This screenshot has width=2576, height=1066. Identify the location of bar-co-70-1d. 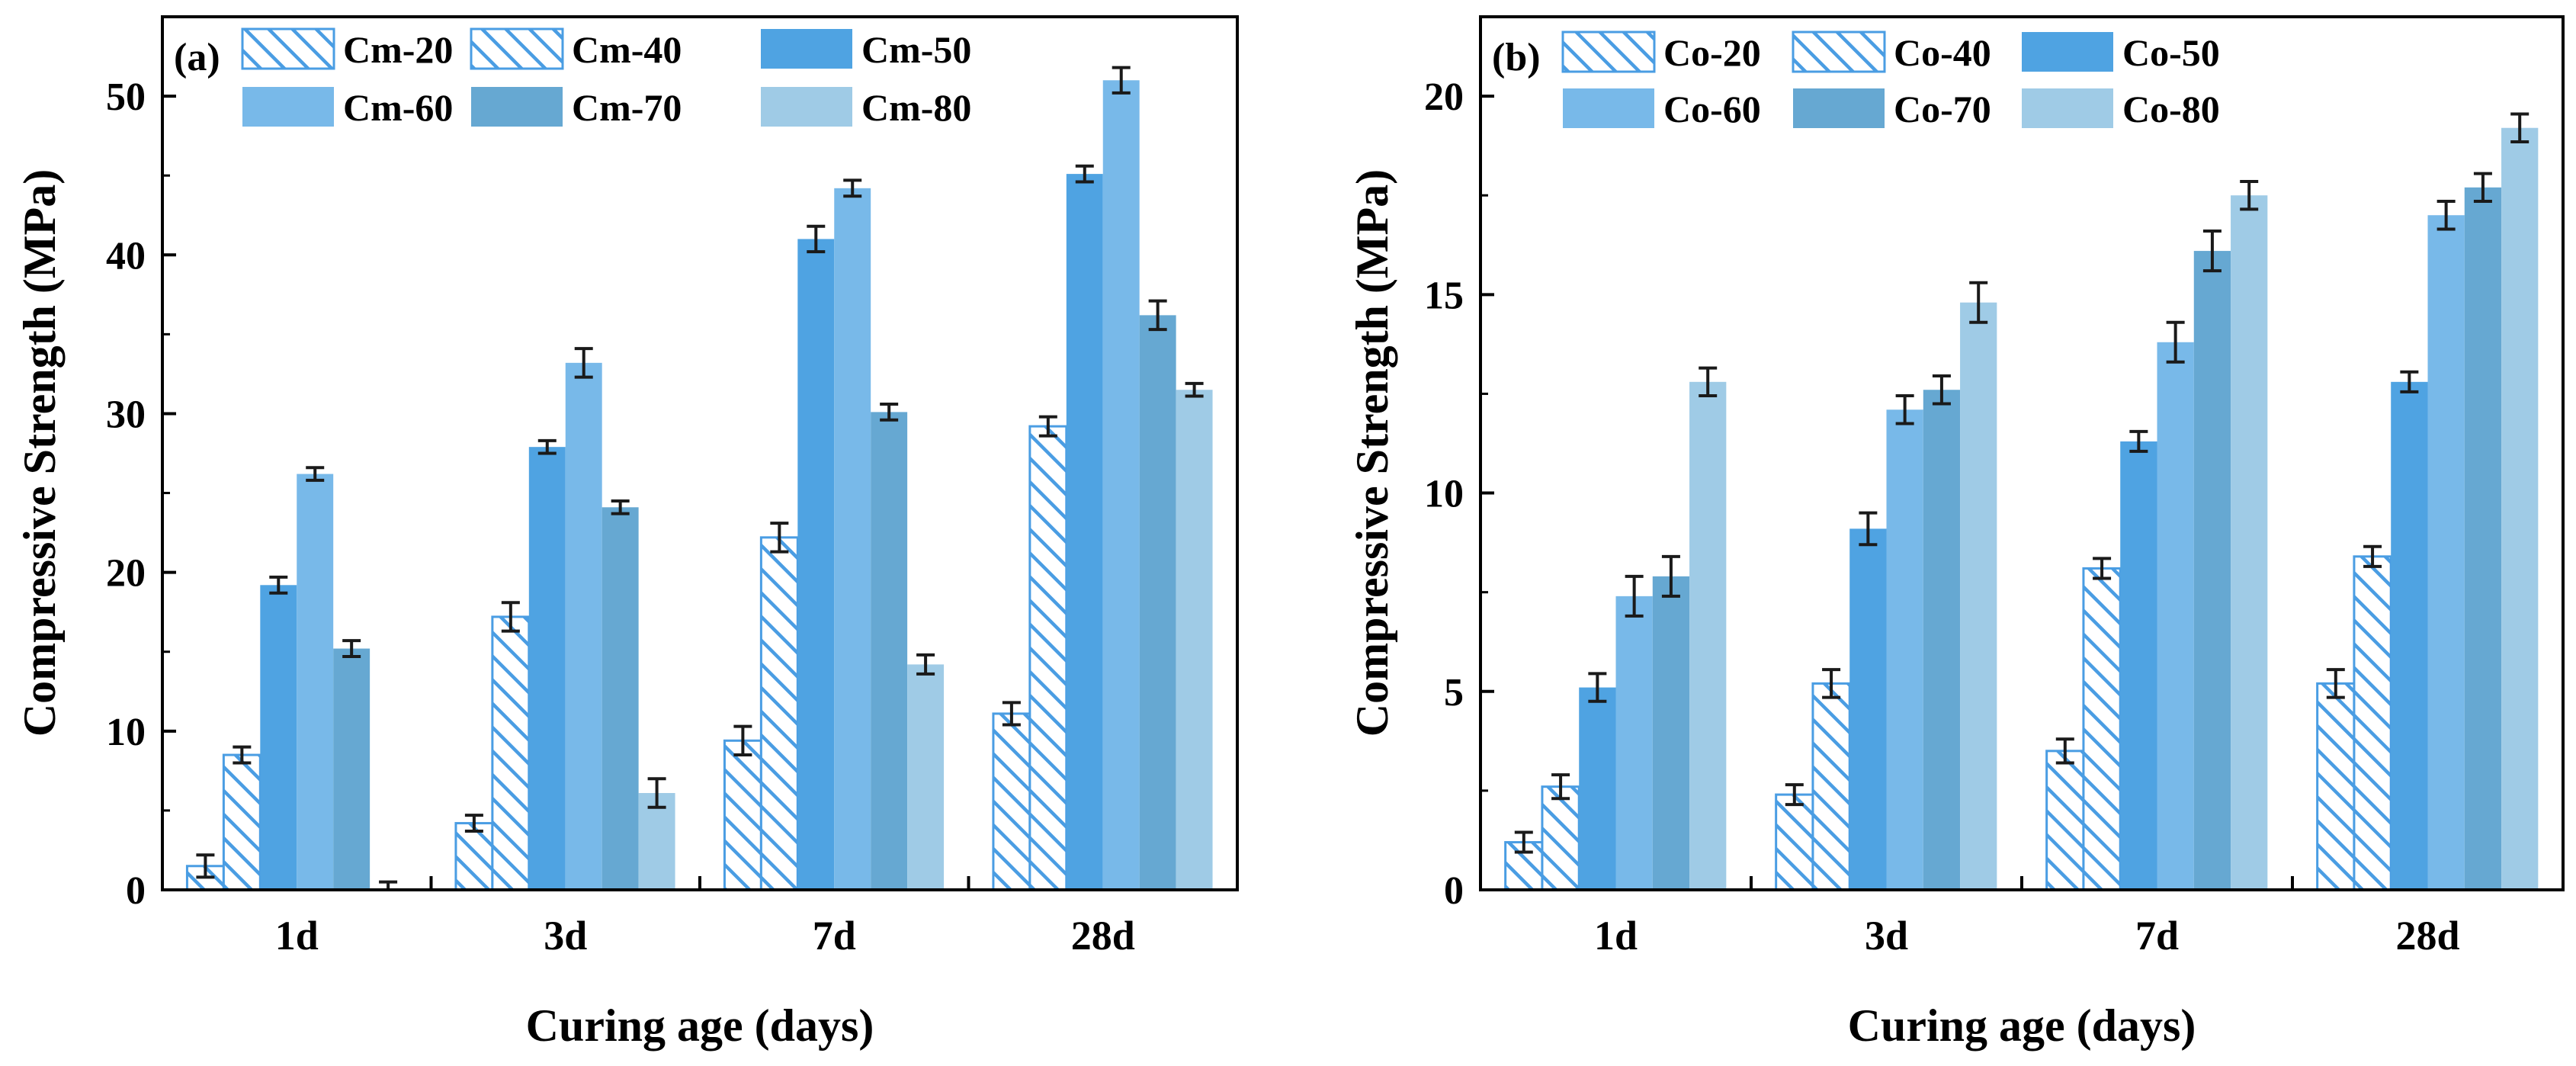
(1671, 733).